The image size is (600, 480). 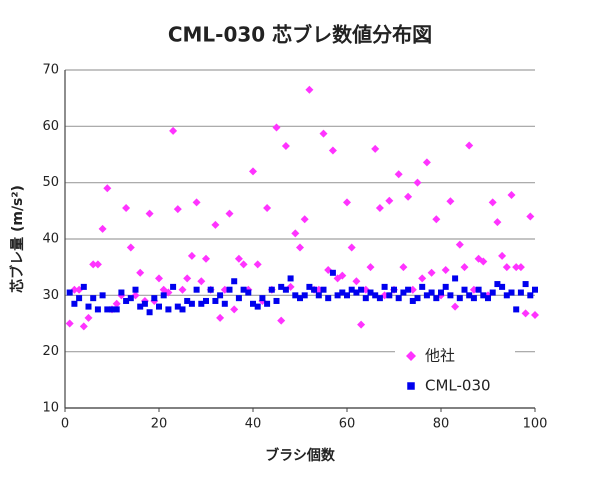 What do you see at coordinates (455, 372) in the screenshot?
I see `legend-box` at bounding box center [455, 372].